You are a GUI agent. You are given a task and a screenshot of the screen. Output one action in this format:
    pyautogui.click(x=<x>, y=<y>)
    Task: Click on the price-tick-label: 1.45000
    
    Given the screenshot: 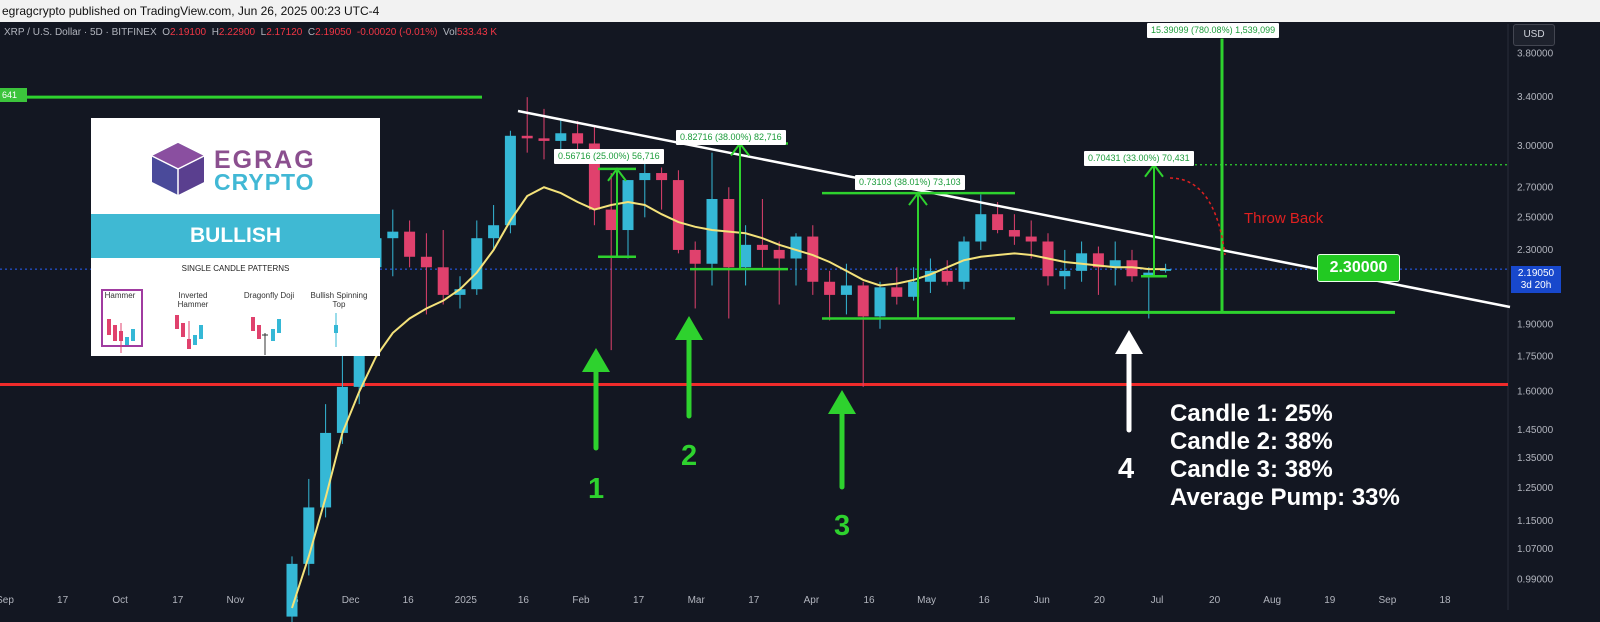 What is the action you would take?
    pyautogui.click(x=1535, y=430)
    